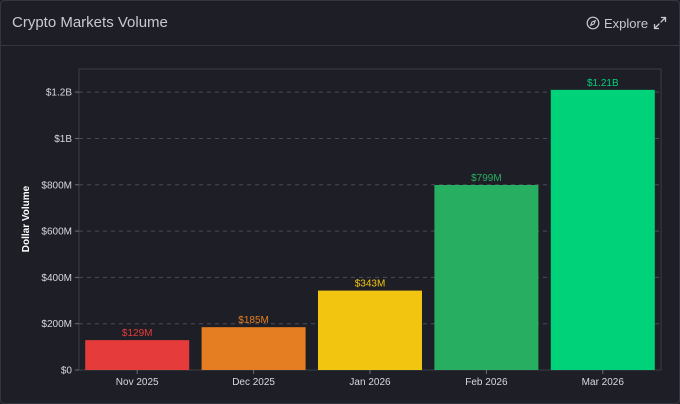 The height and width of the screenshot is (404, 680). Describe the element at coordinates (253, 382) in the screenshot. I see `x-tick-label: Dec 2025` at that location.